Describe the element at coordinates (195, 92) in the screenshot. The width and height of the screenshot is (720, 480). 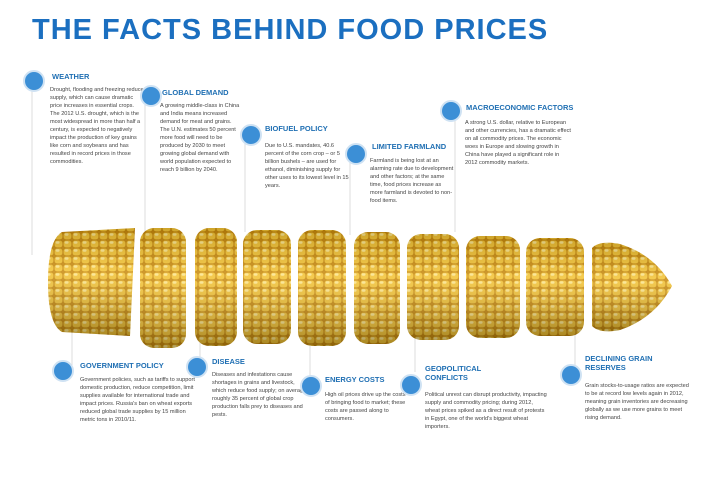
I see `factor-title: GLOBAL DEMAND` at that location.